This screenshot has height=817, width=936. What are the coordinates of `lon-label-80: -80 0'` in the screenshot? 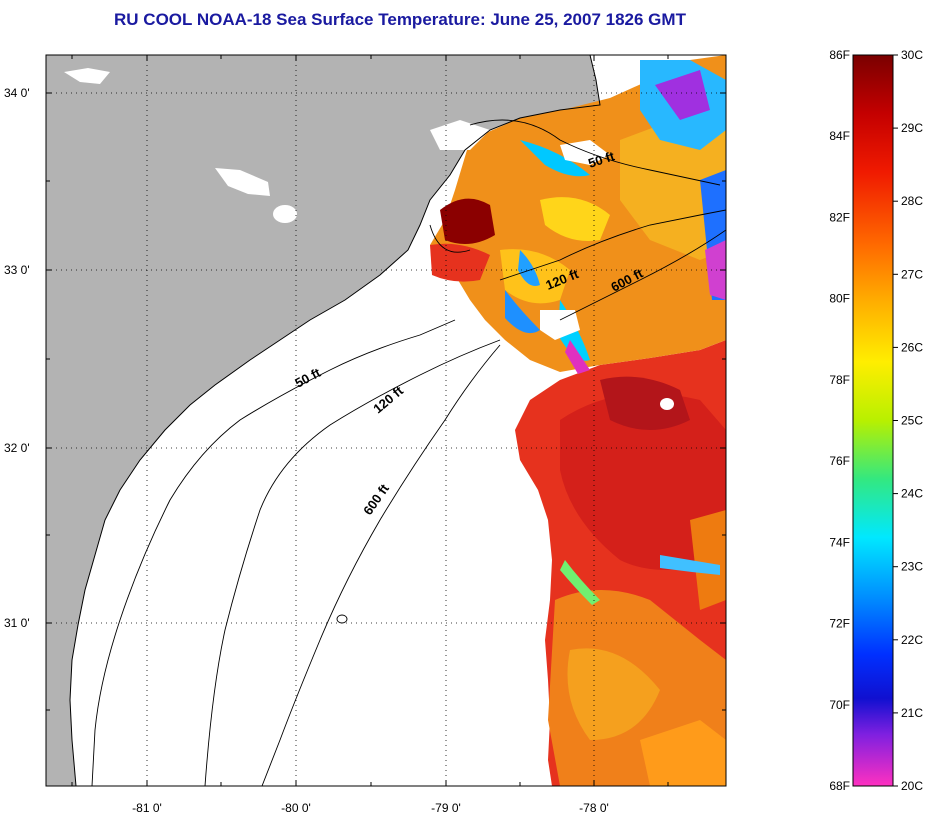 It's located at (296, 808).